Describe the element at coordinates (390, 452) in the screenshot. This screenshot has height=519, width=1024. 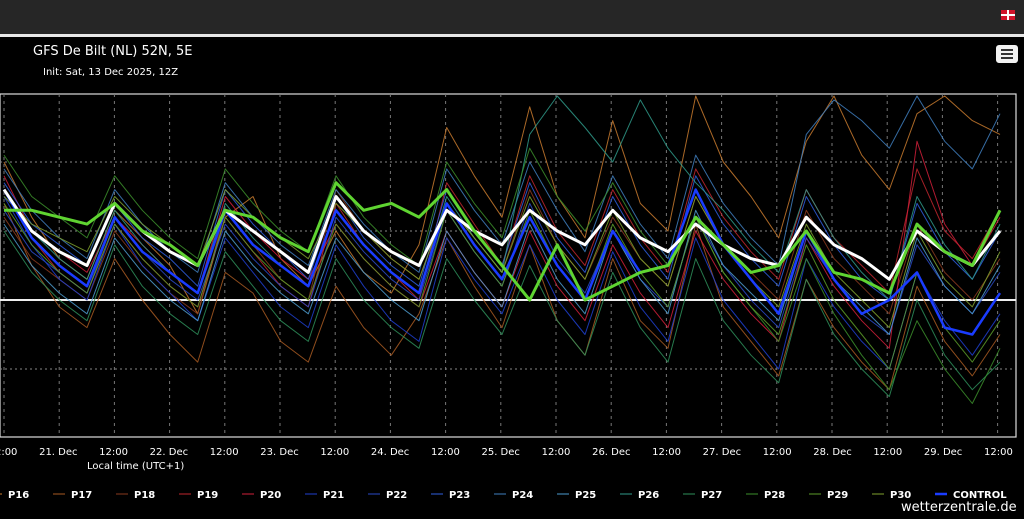
I see `x-tick-label: 24. Dec` at that location.